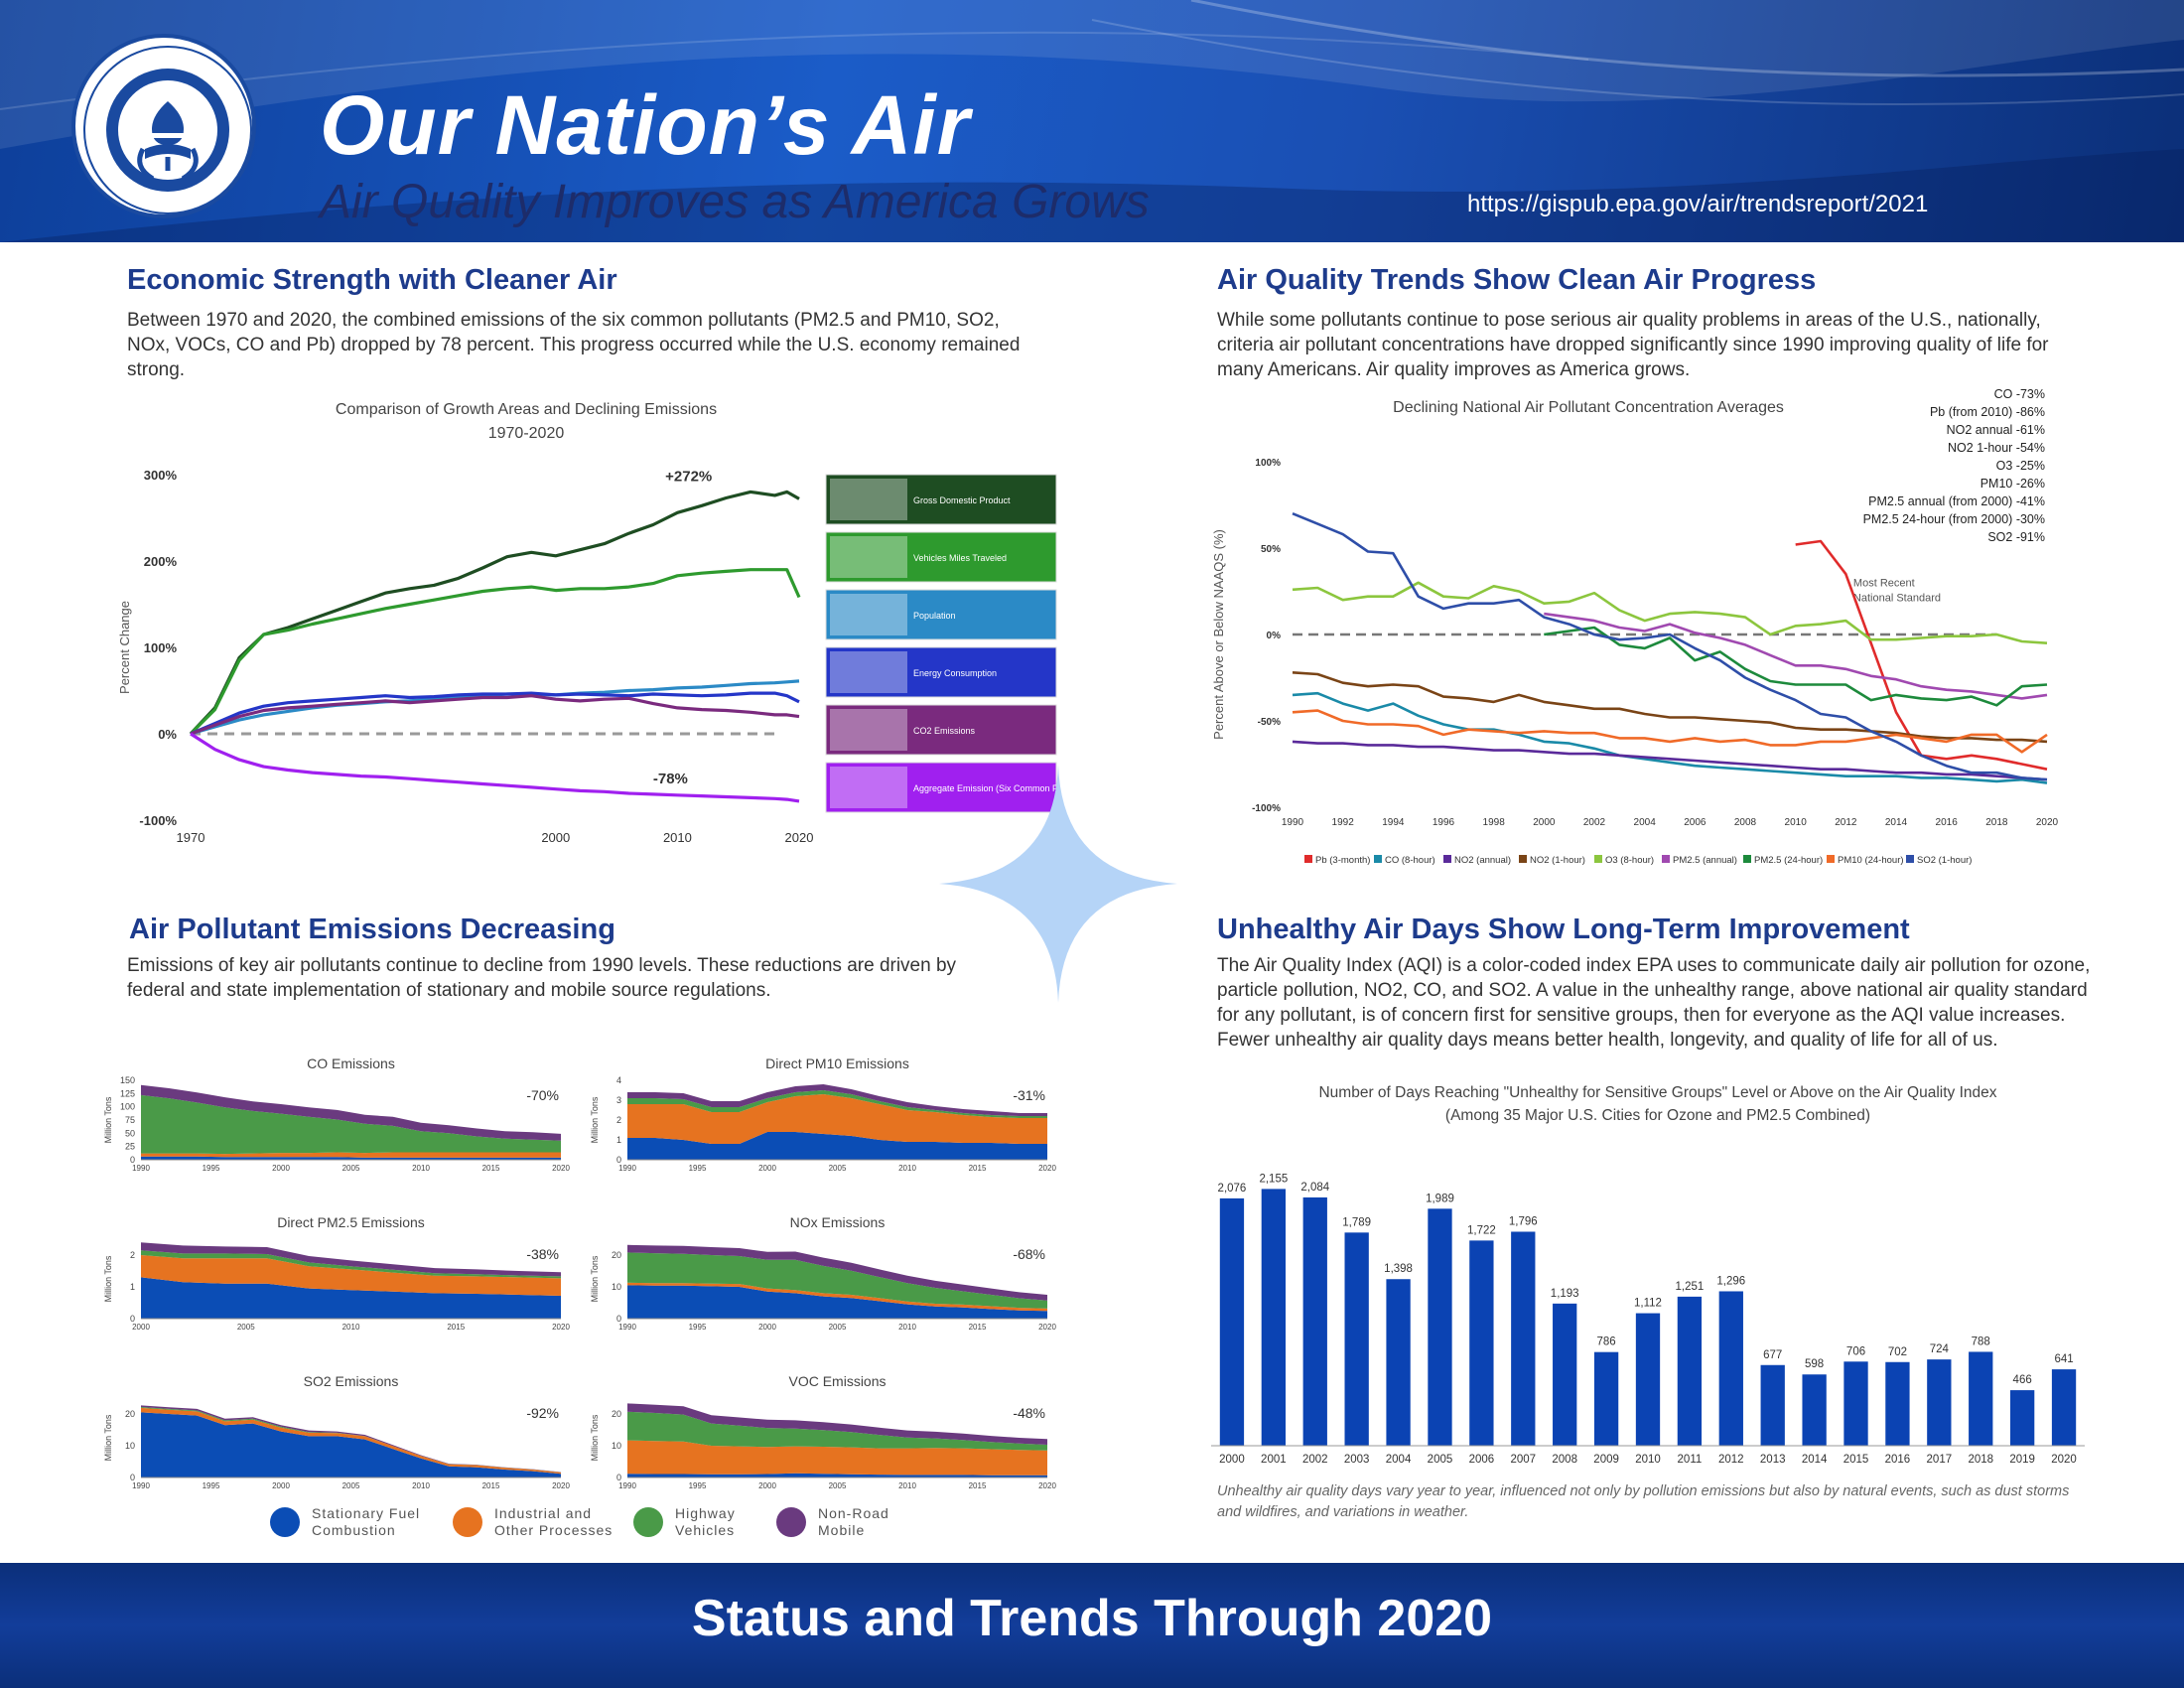  I want to click on conc-standard-label: National Standard, so click(1897, 598).